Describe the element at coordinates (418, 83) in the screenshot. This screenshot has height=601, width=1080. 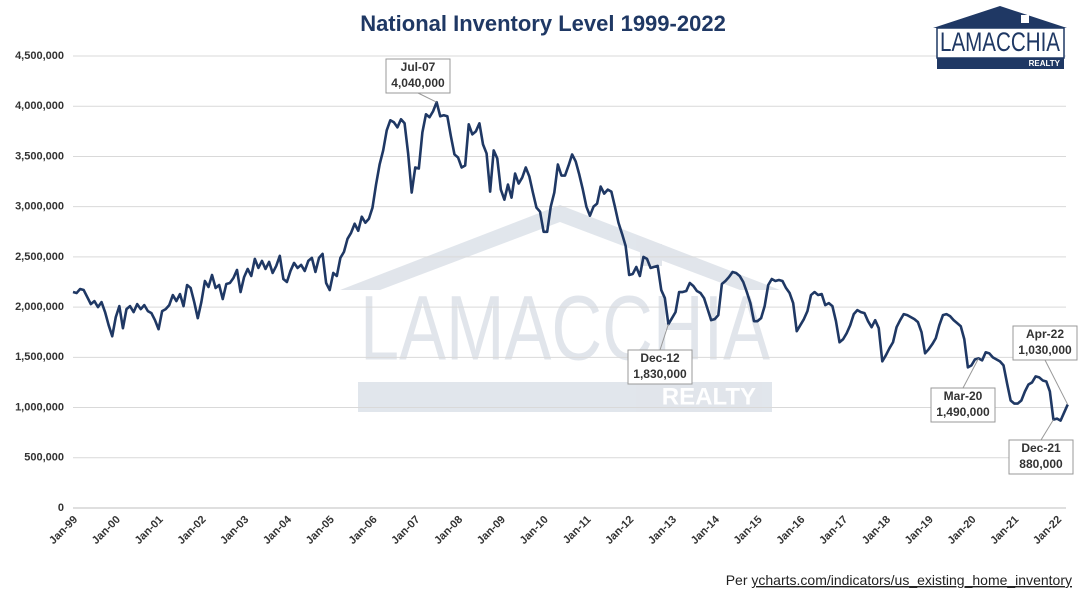
I see `annotation-value: 4,040,000` at that location.